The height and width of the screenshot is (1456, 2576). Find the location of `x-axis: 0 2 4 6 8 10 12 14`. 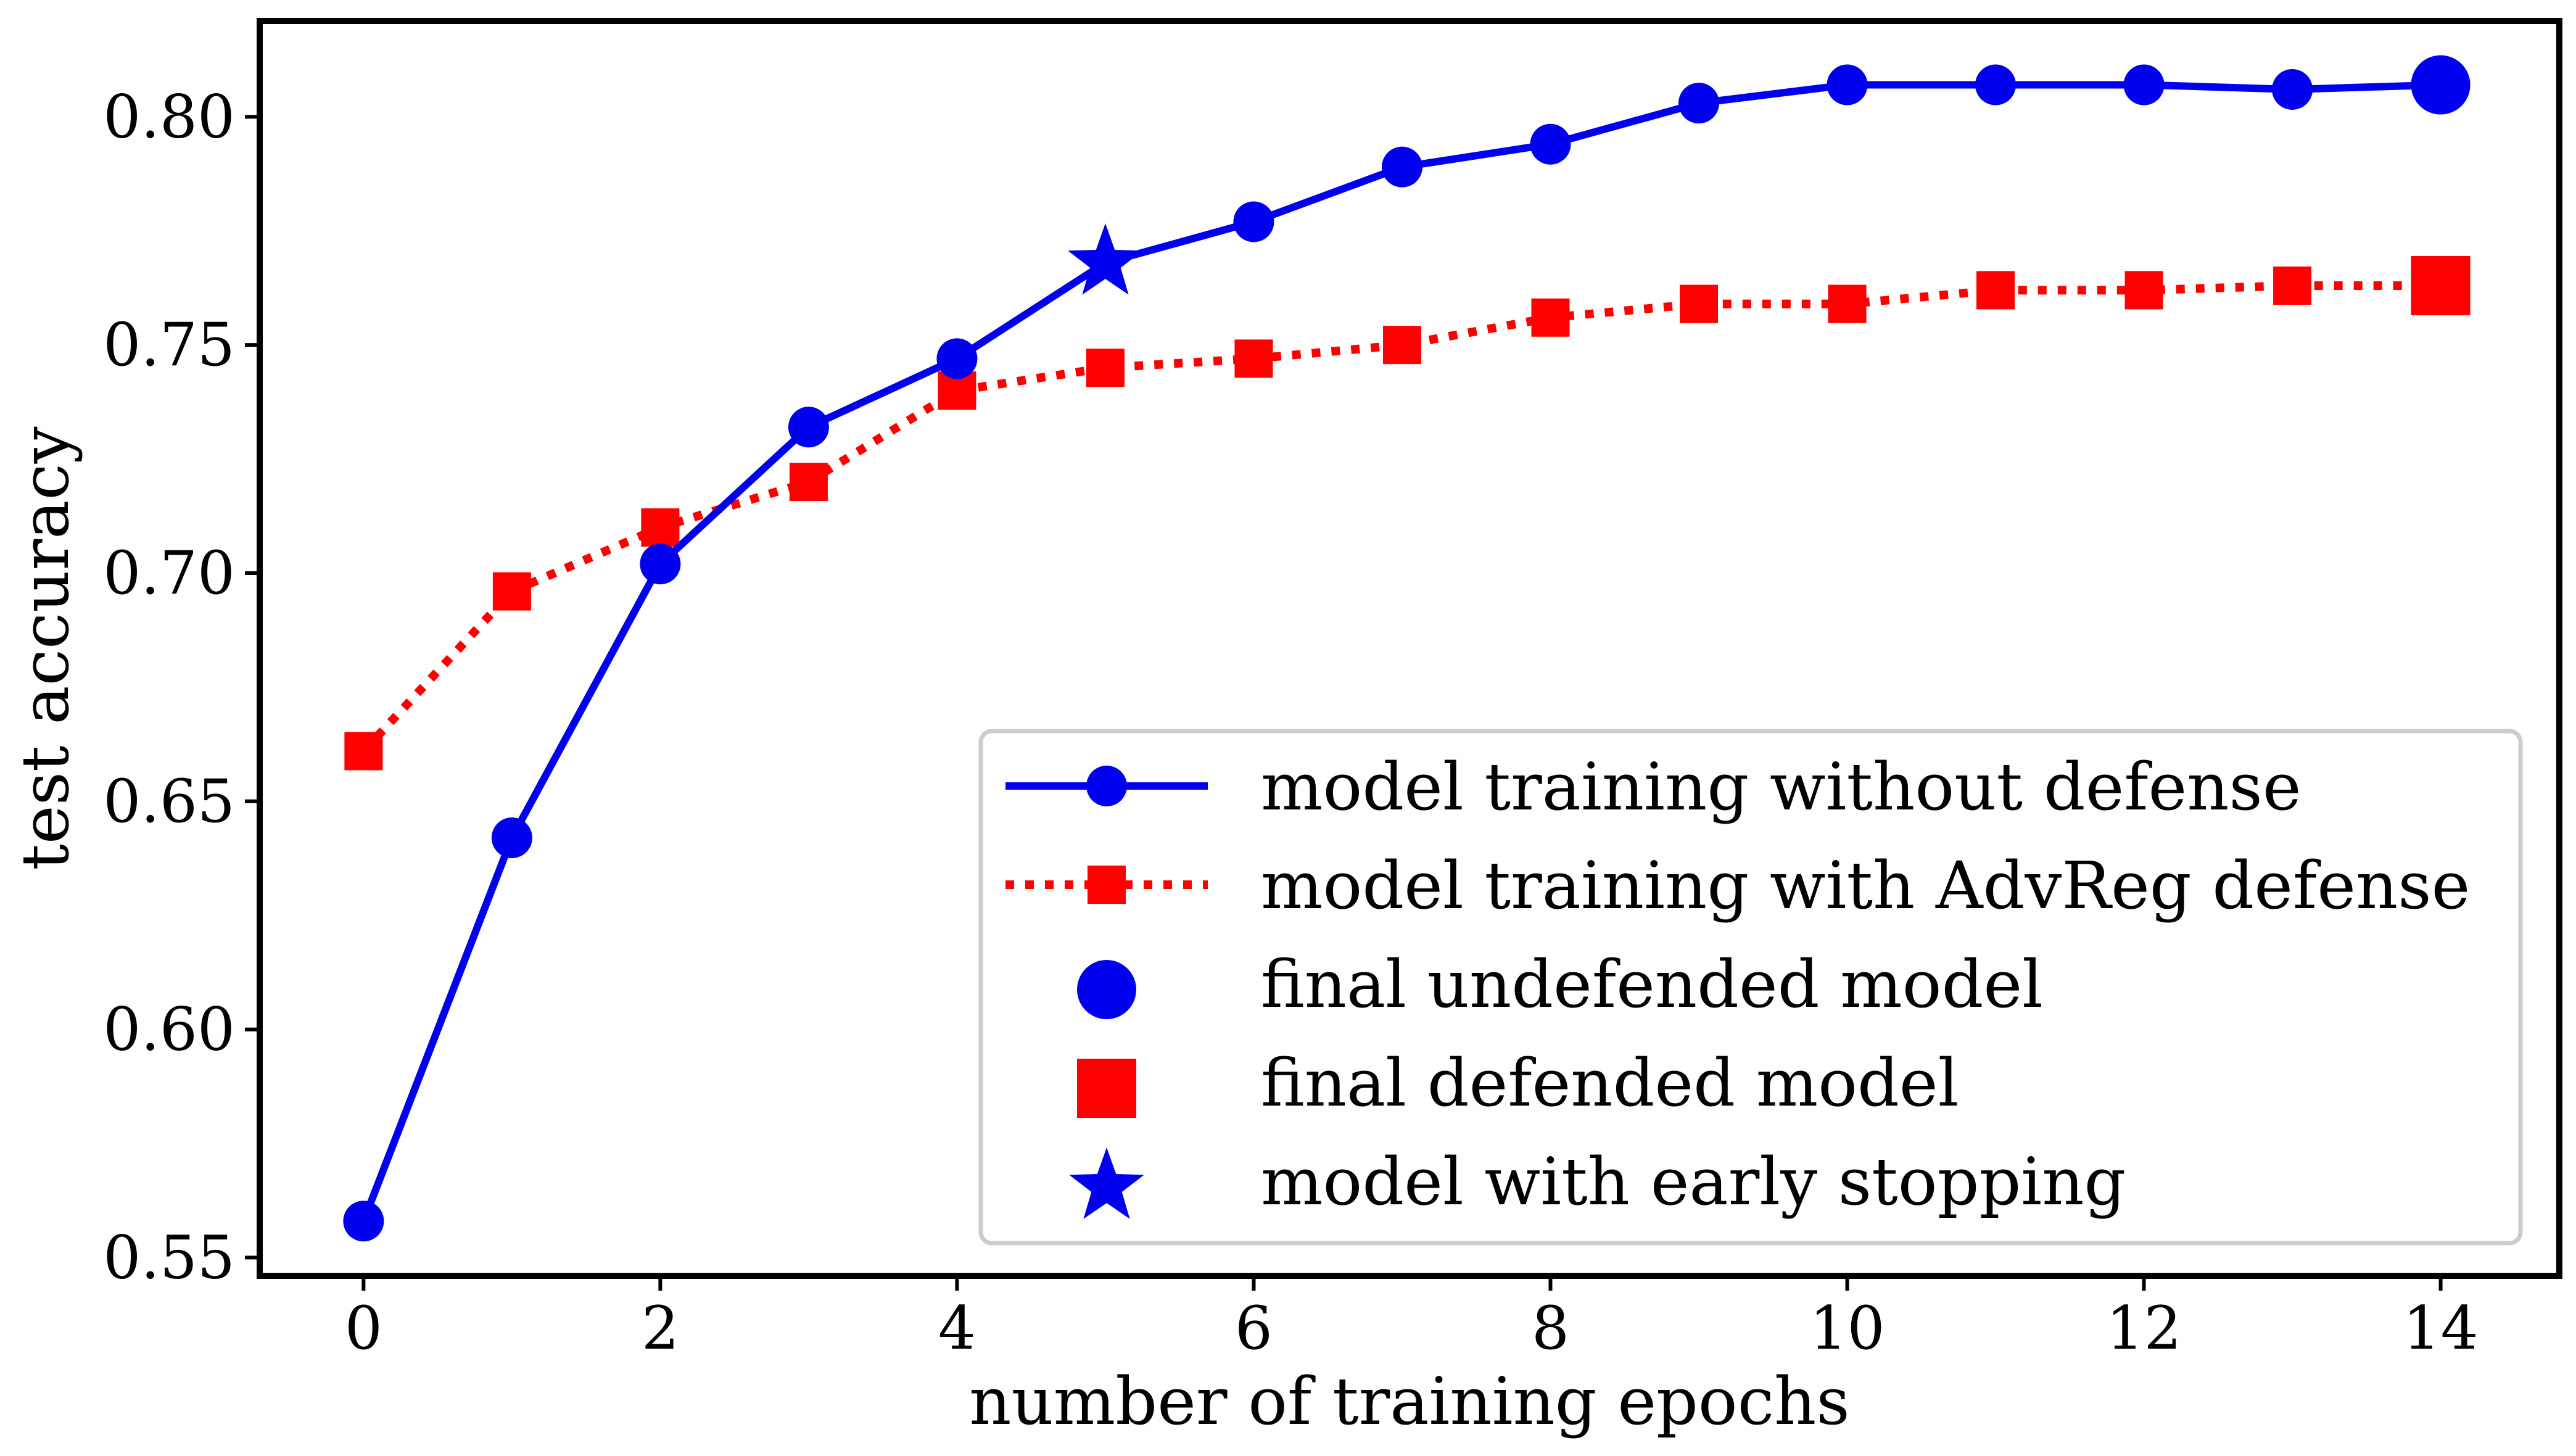

x-axis: 0 2 4 6 8 10 12 14 is located at coordinates (1412, 1319).